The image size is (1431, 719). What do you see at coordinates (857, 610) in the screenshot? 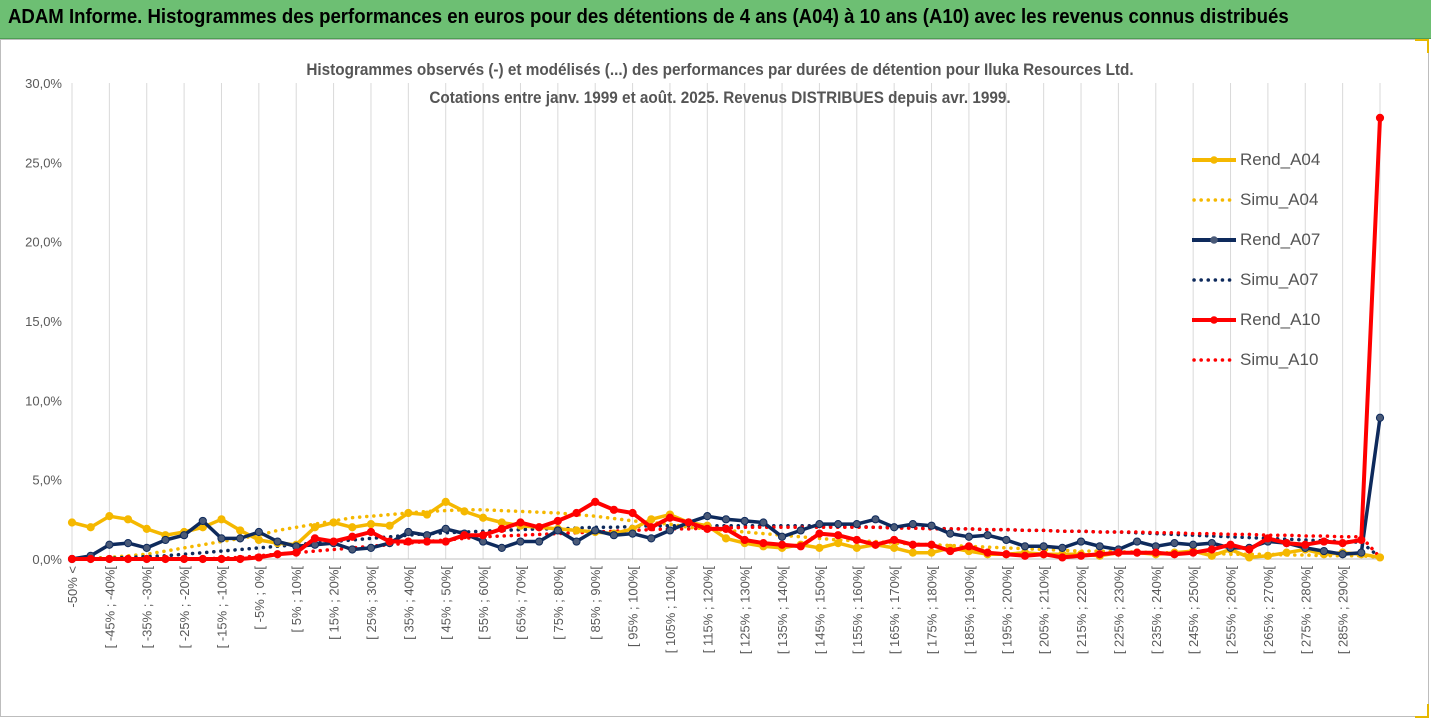
I see `x-tick-label: [ 155% ; 160%[` at bounding box center [857, 610].